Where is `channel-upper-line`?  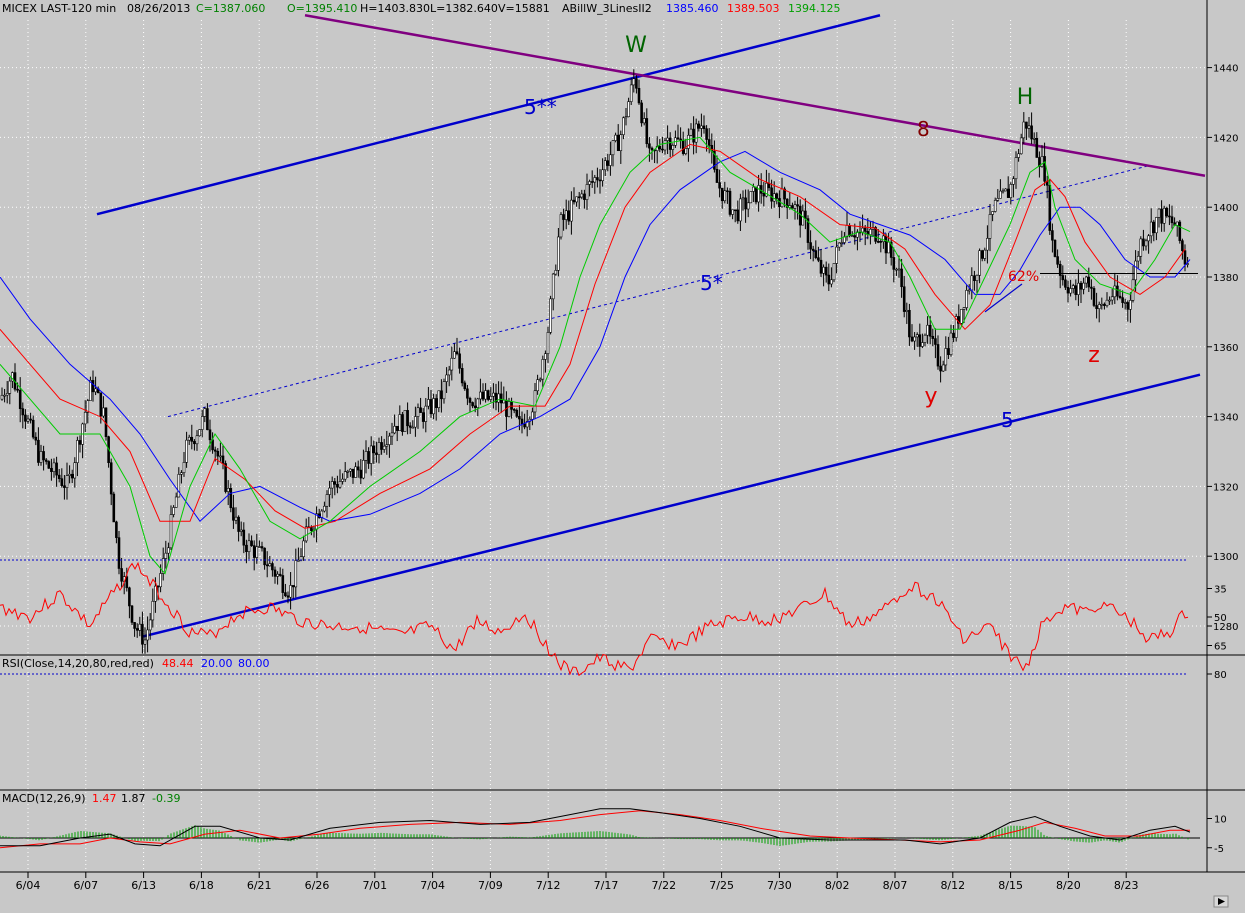
channel-upper-line is located at coordinates (488, 115).